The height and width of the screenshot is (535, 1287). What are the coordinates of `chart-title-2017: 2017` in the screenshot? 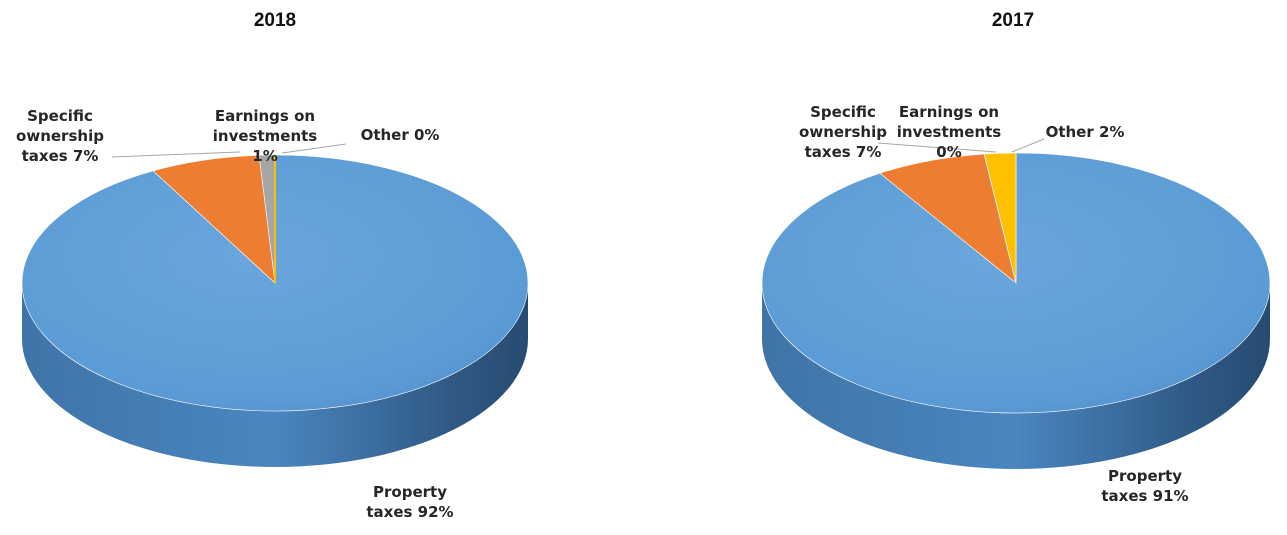 It's located at (1013, 20).